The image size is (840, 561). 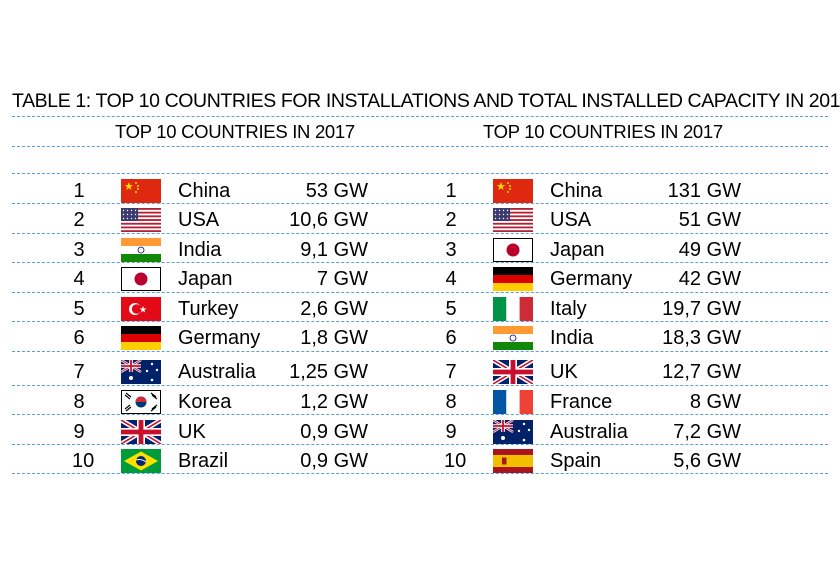 I want to click on table-row: 8 Korea 1,2 GW, so click(x=220, y=402).